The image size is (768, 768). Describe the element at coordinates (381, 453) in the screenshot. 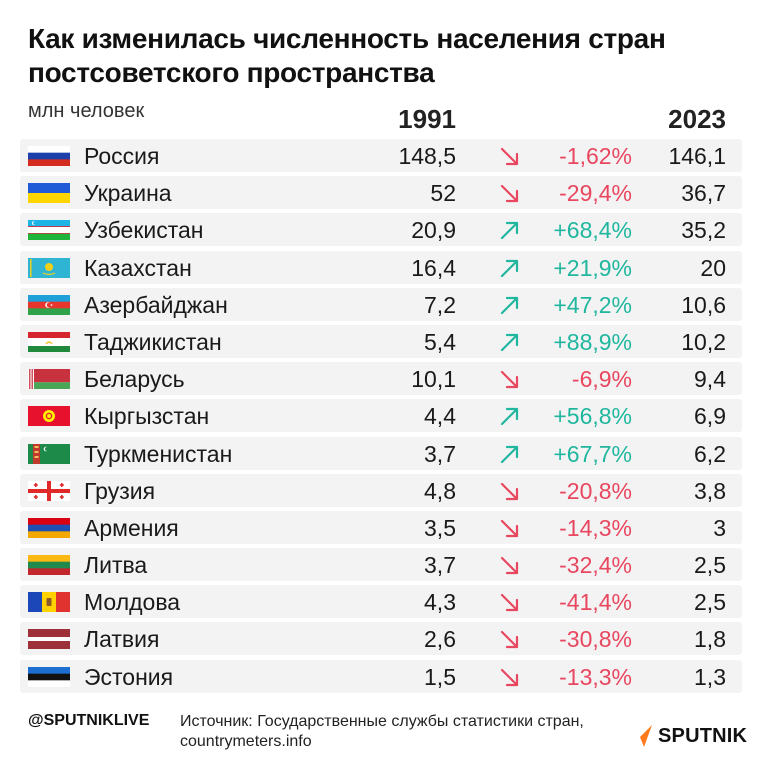

I see `table-row: Туркменистан 3,7 +67,7% 6,2` at that location.